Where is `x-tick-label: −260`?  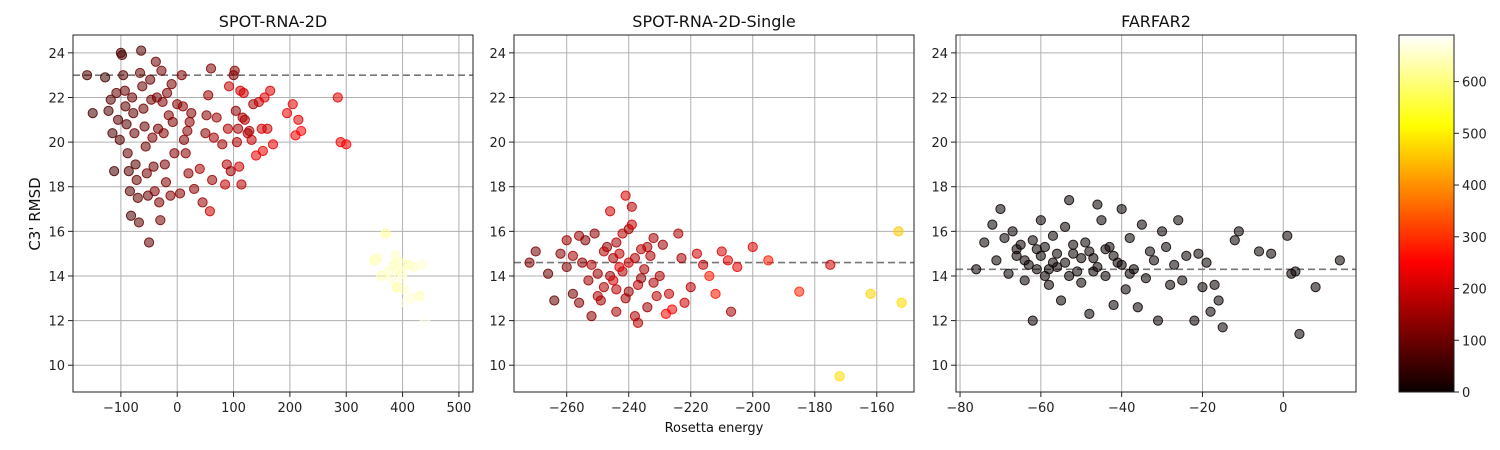
x-tick-label: −260 is located at coordinates (567, 408).